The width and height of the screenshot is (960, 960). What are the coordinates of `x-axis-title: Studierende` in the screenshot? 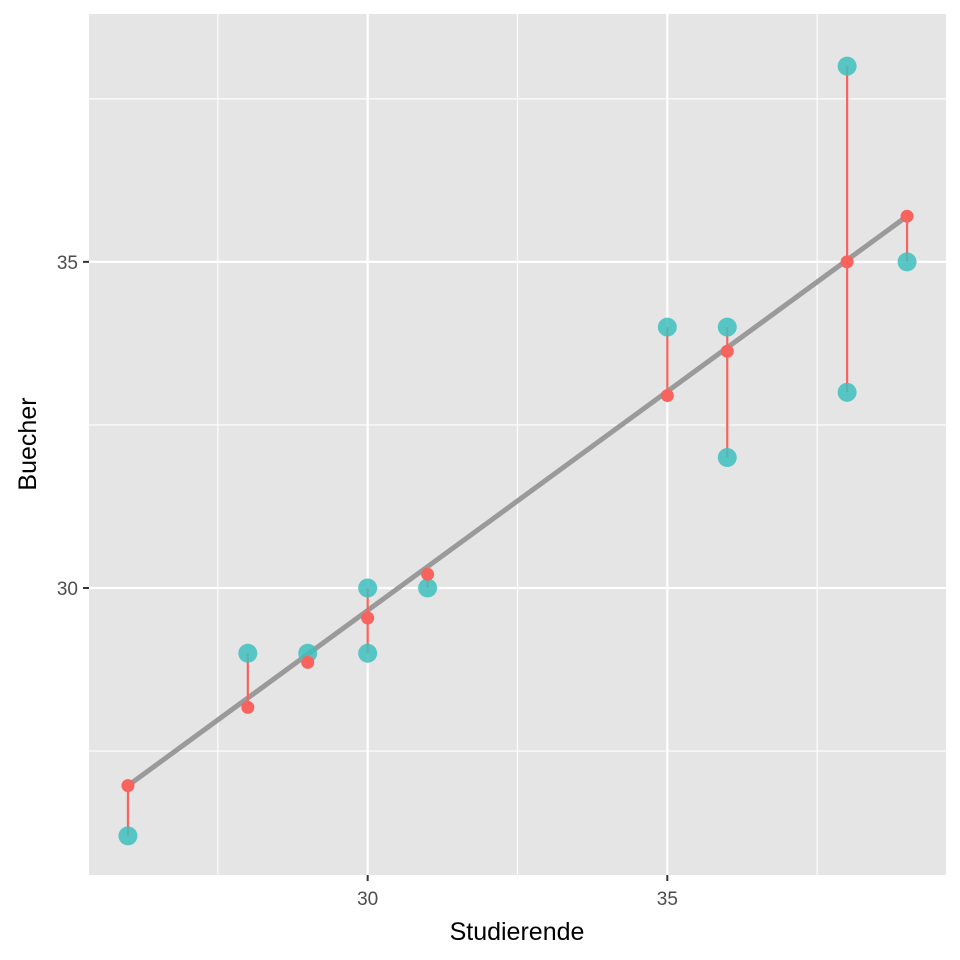 It's located at (517, 932).